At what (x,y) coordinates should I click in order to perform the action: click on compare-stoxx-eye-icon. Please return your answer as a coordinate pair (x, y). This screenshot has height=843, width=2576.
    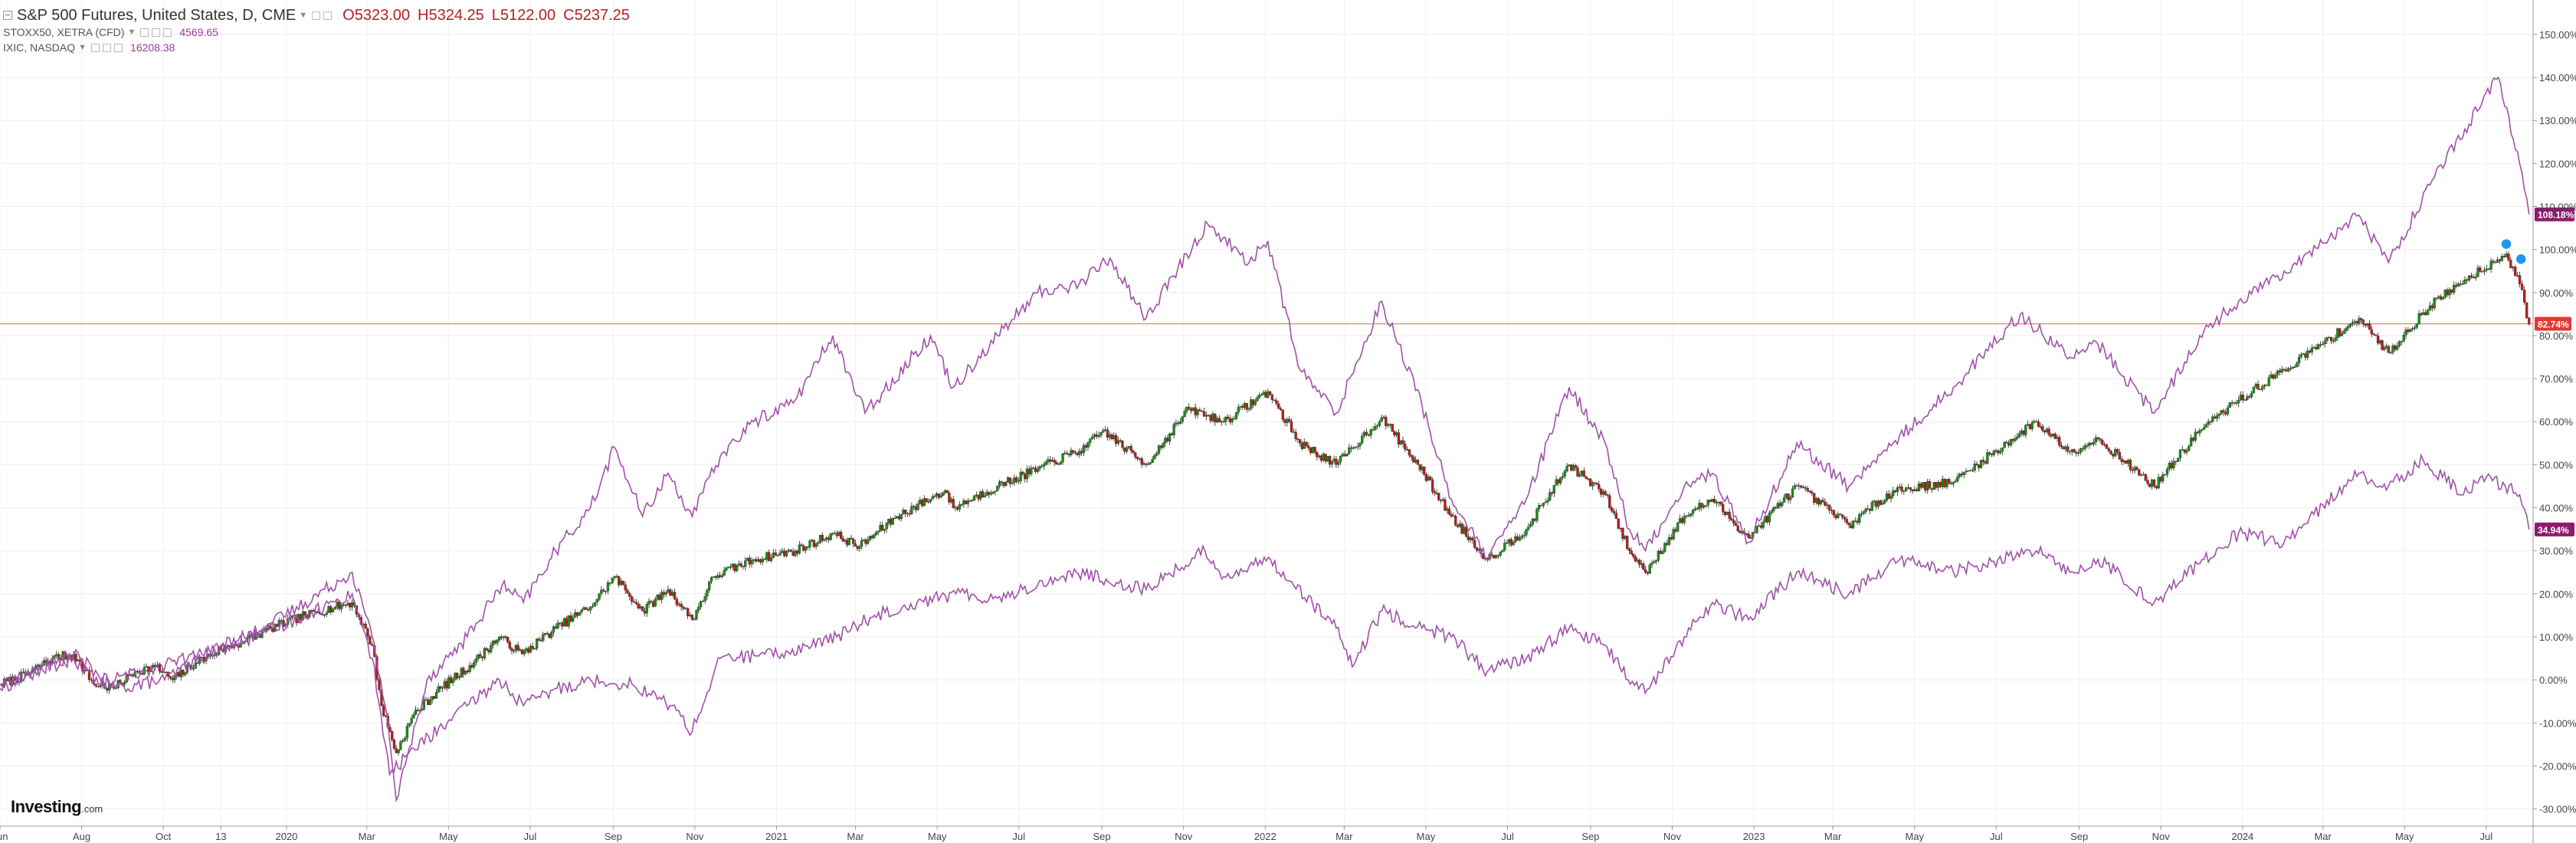
    Looking at the image, I should click on (145, 32).